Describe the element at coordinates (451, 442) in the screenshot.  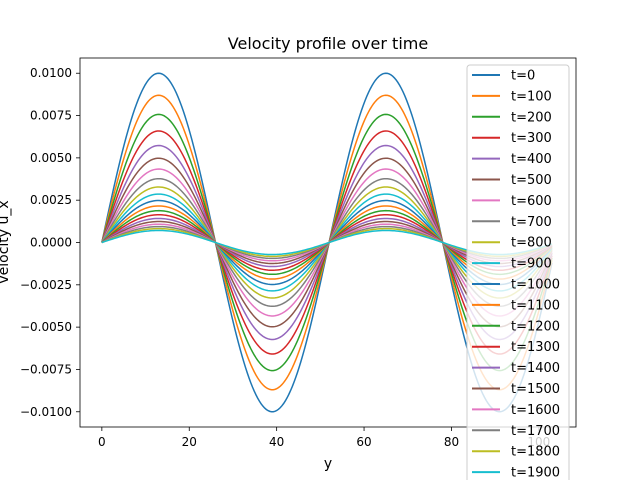
I see `x-tick-label: 80` at that location.